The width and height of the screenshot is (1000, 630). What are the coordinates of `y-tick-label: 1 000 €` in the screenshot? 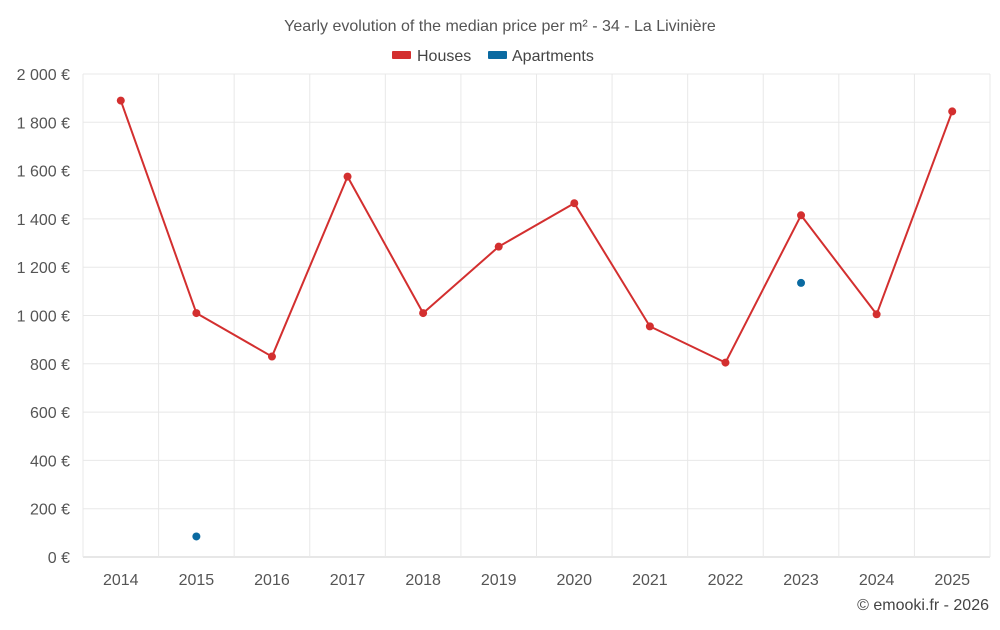 It's located at (43, 317).